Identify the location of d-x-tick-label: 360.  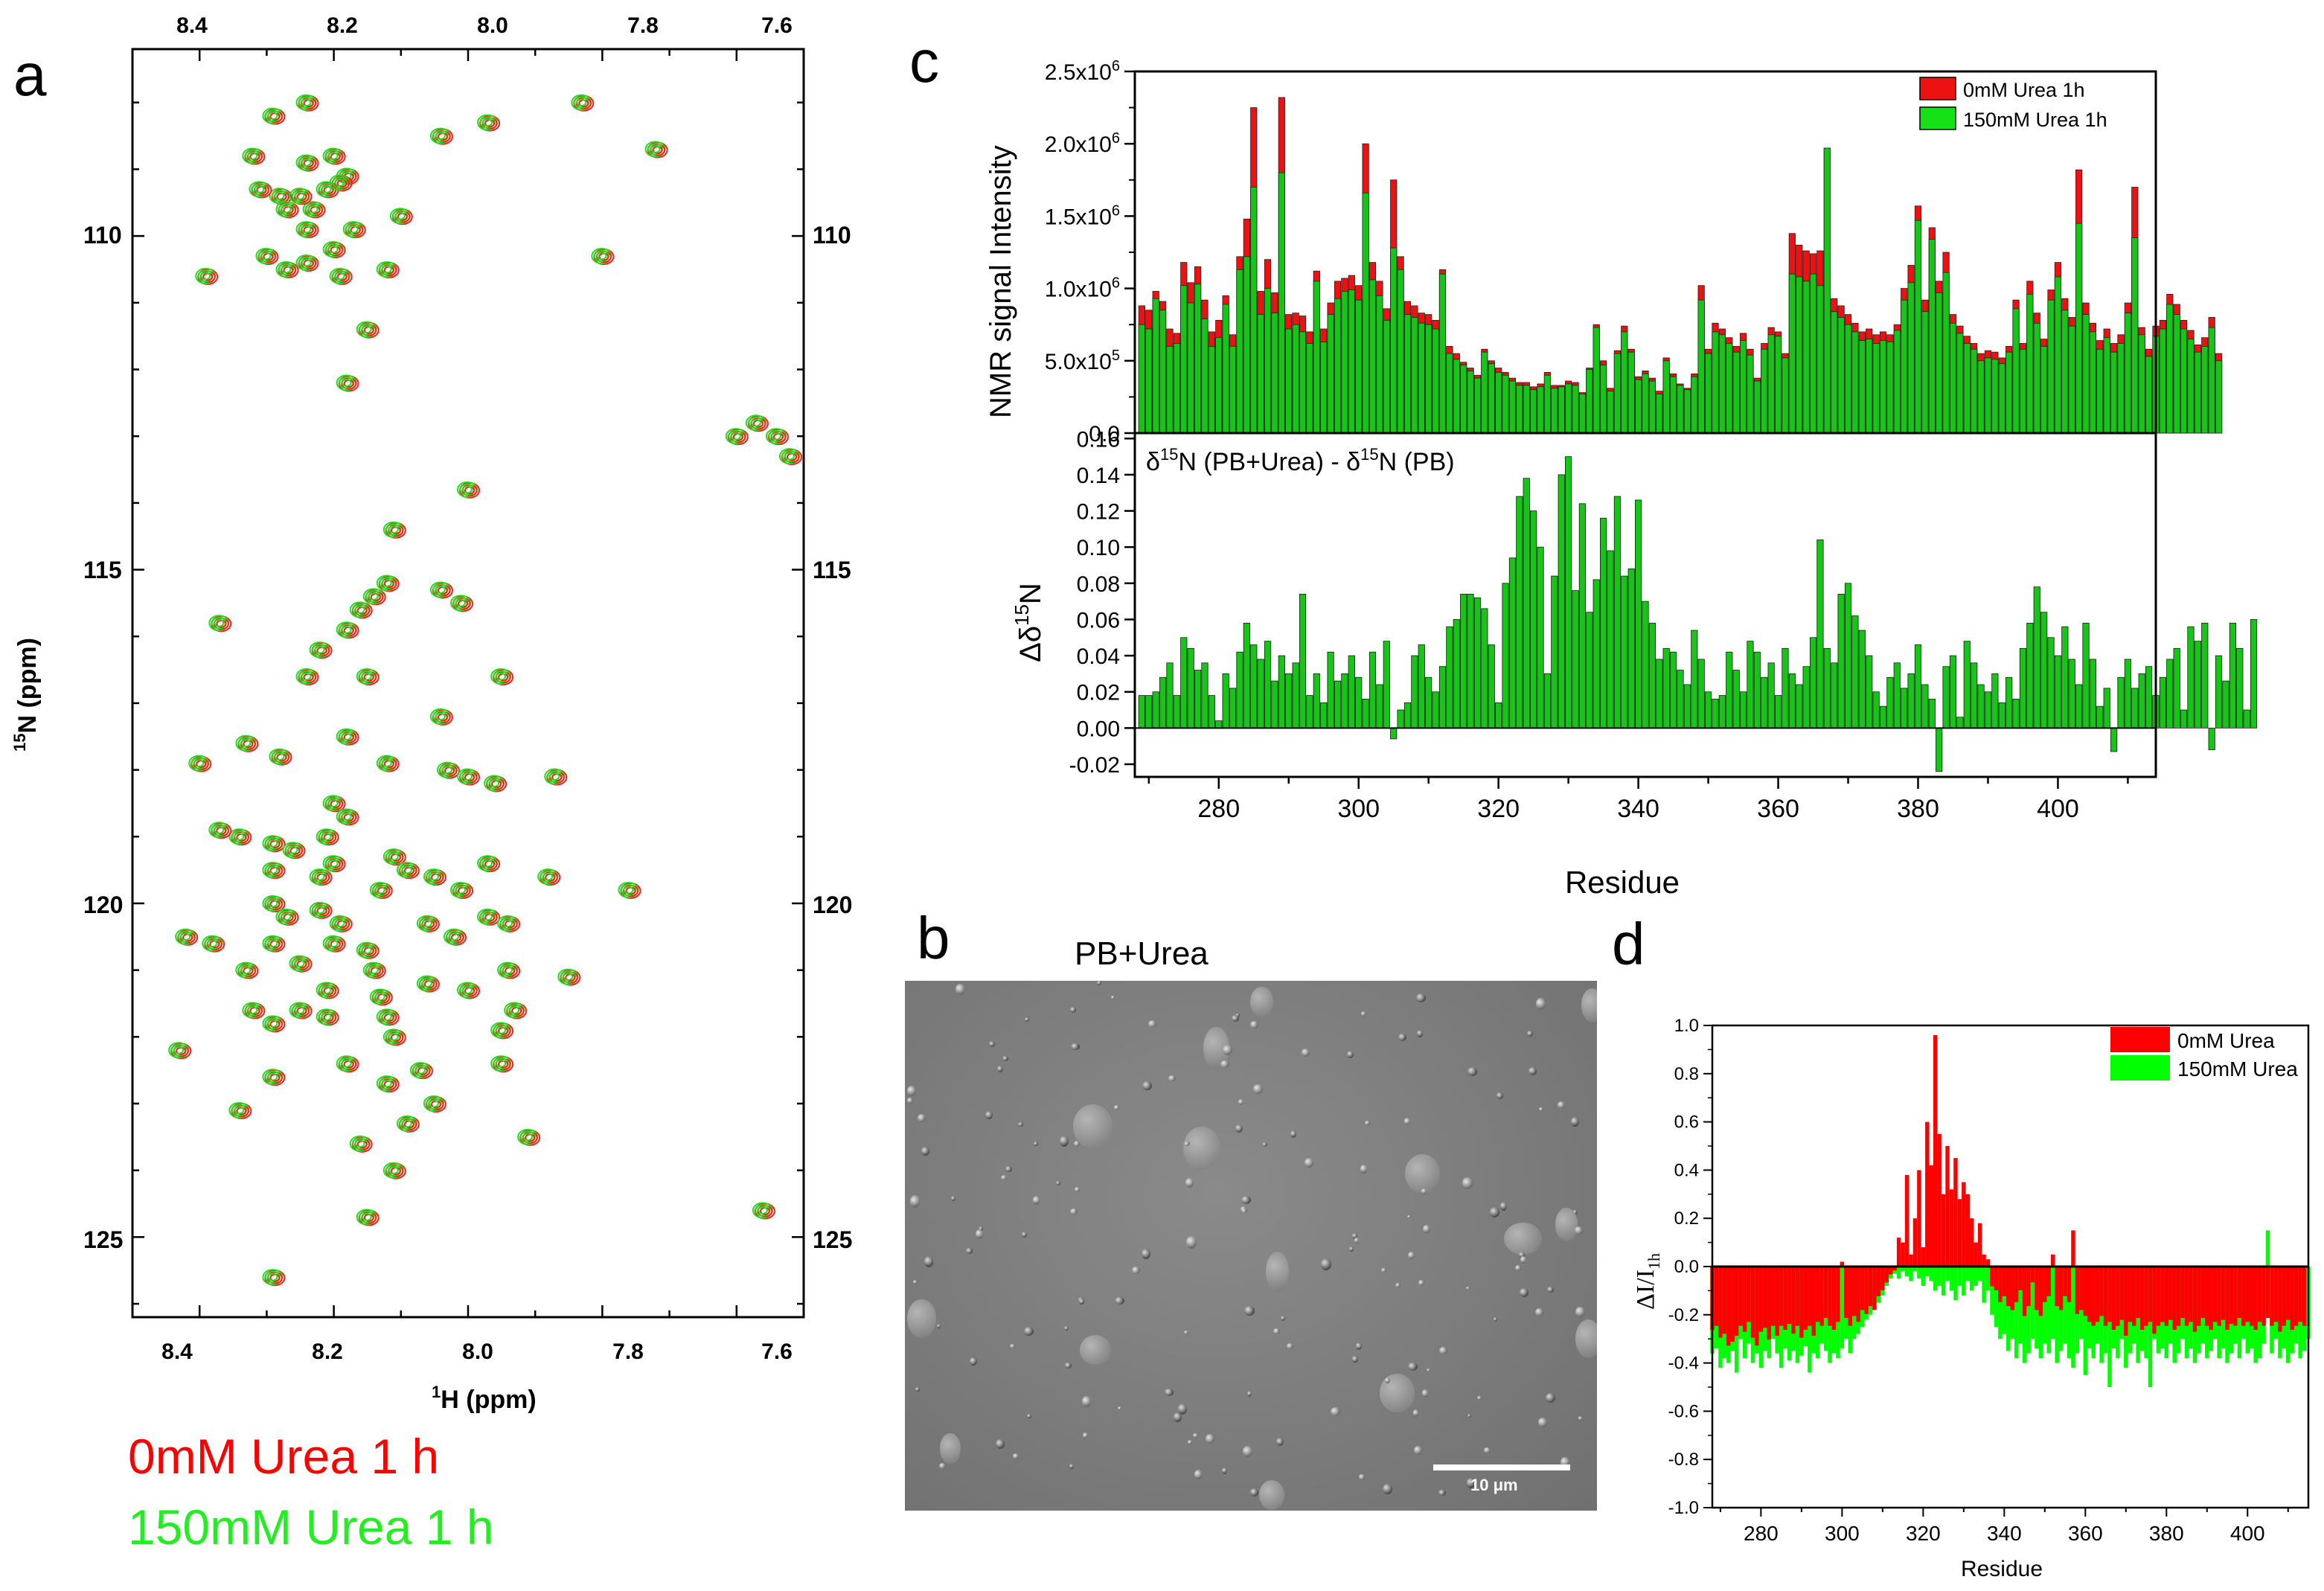
(2085, 1533).